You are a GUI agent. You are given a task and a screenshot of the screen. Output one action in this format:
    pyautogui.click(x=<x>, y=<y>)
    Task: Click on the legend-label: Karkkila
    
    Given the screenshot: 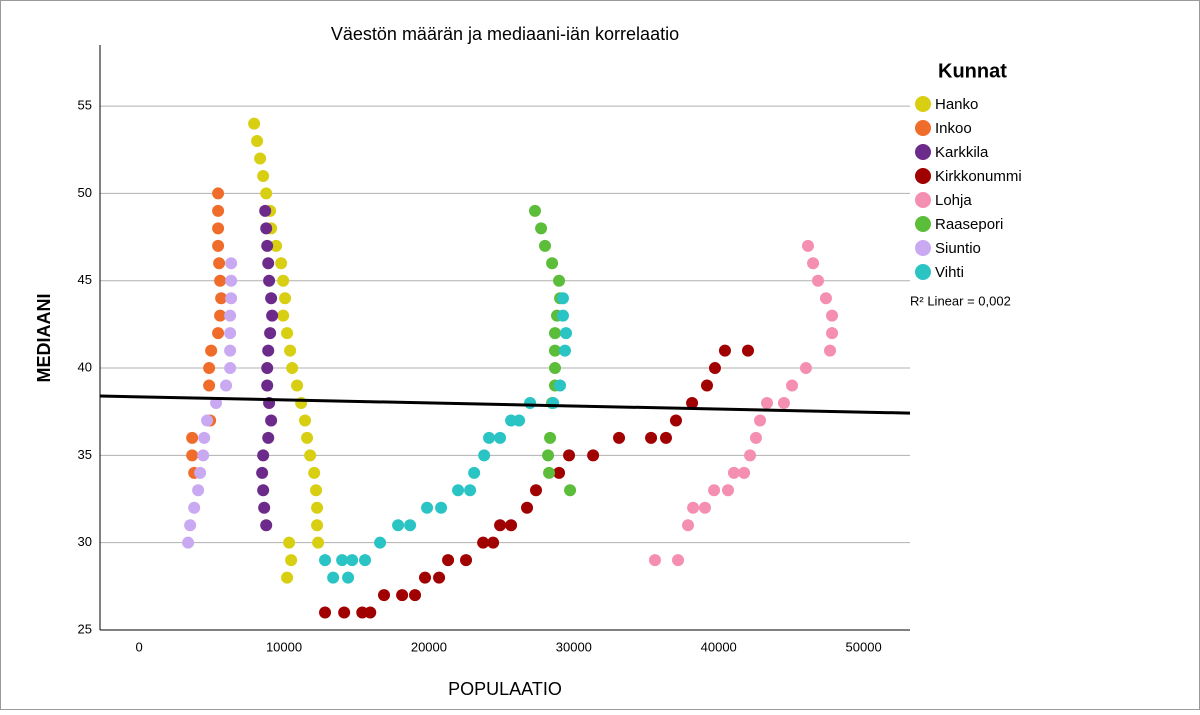 What is the action you would take?
    pyautogui.click(x=962, y=152)
    